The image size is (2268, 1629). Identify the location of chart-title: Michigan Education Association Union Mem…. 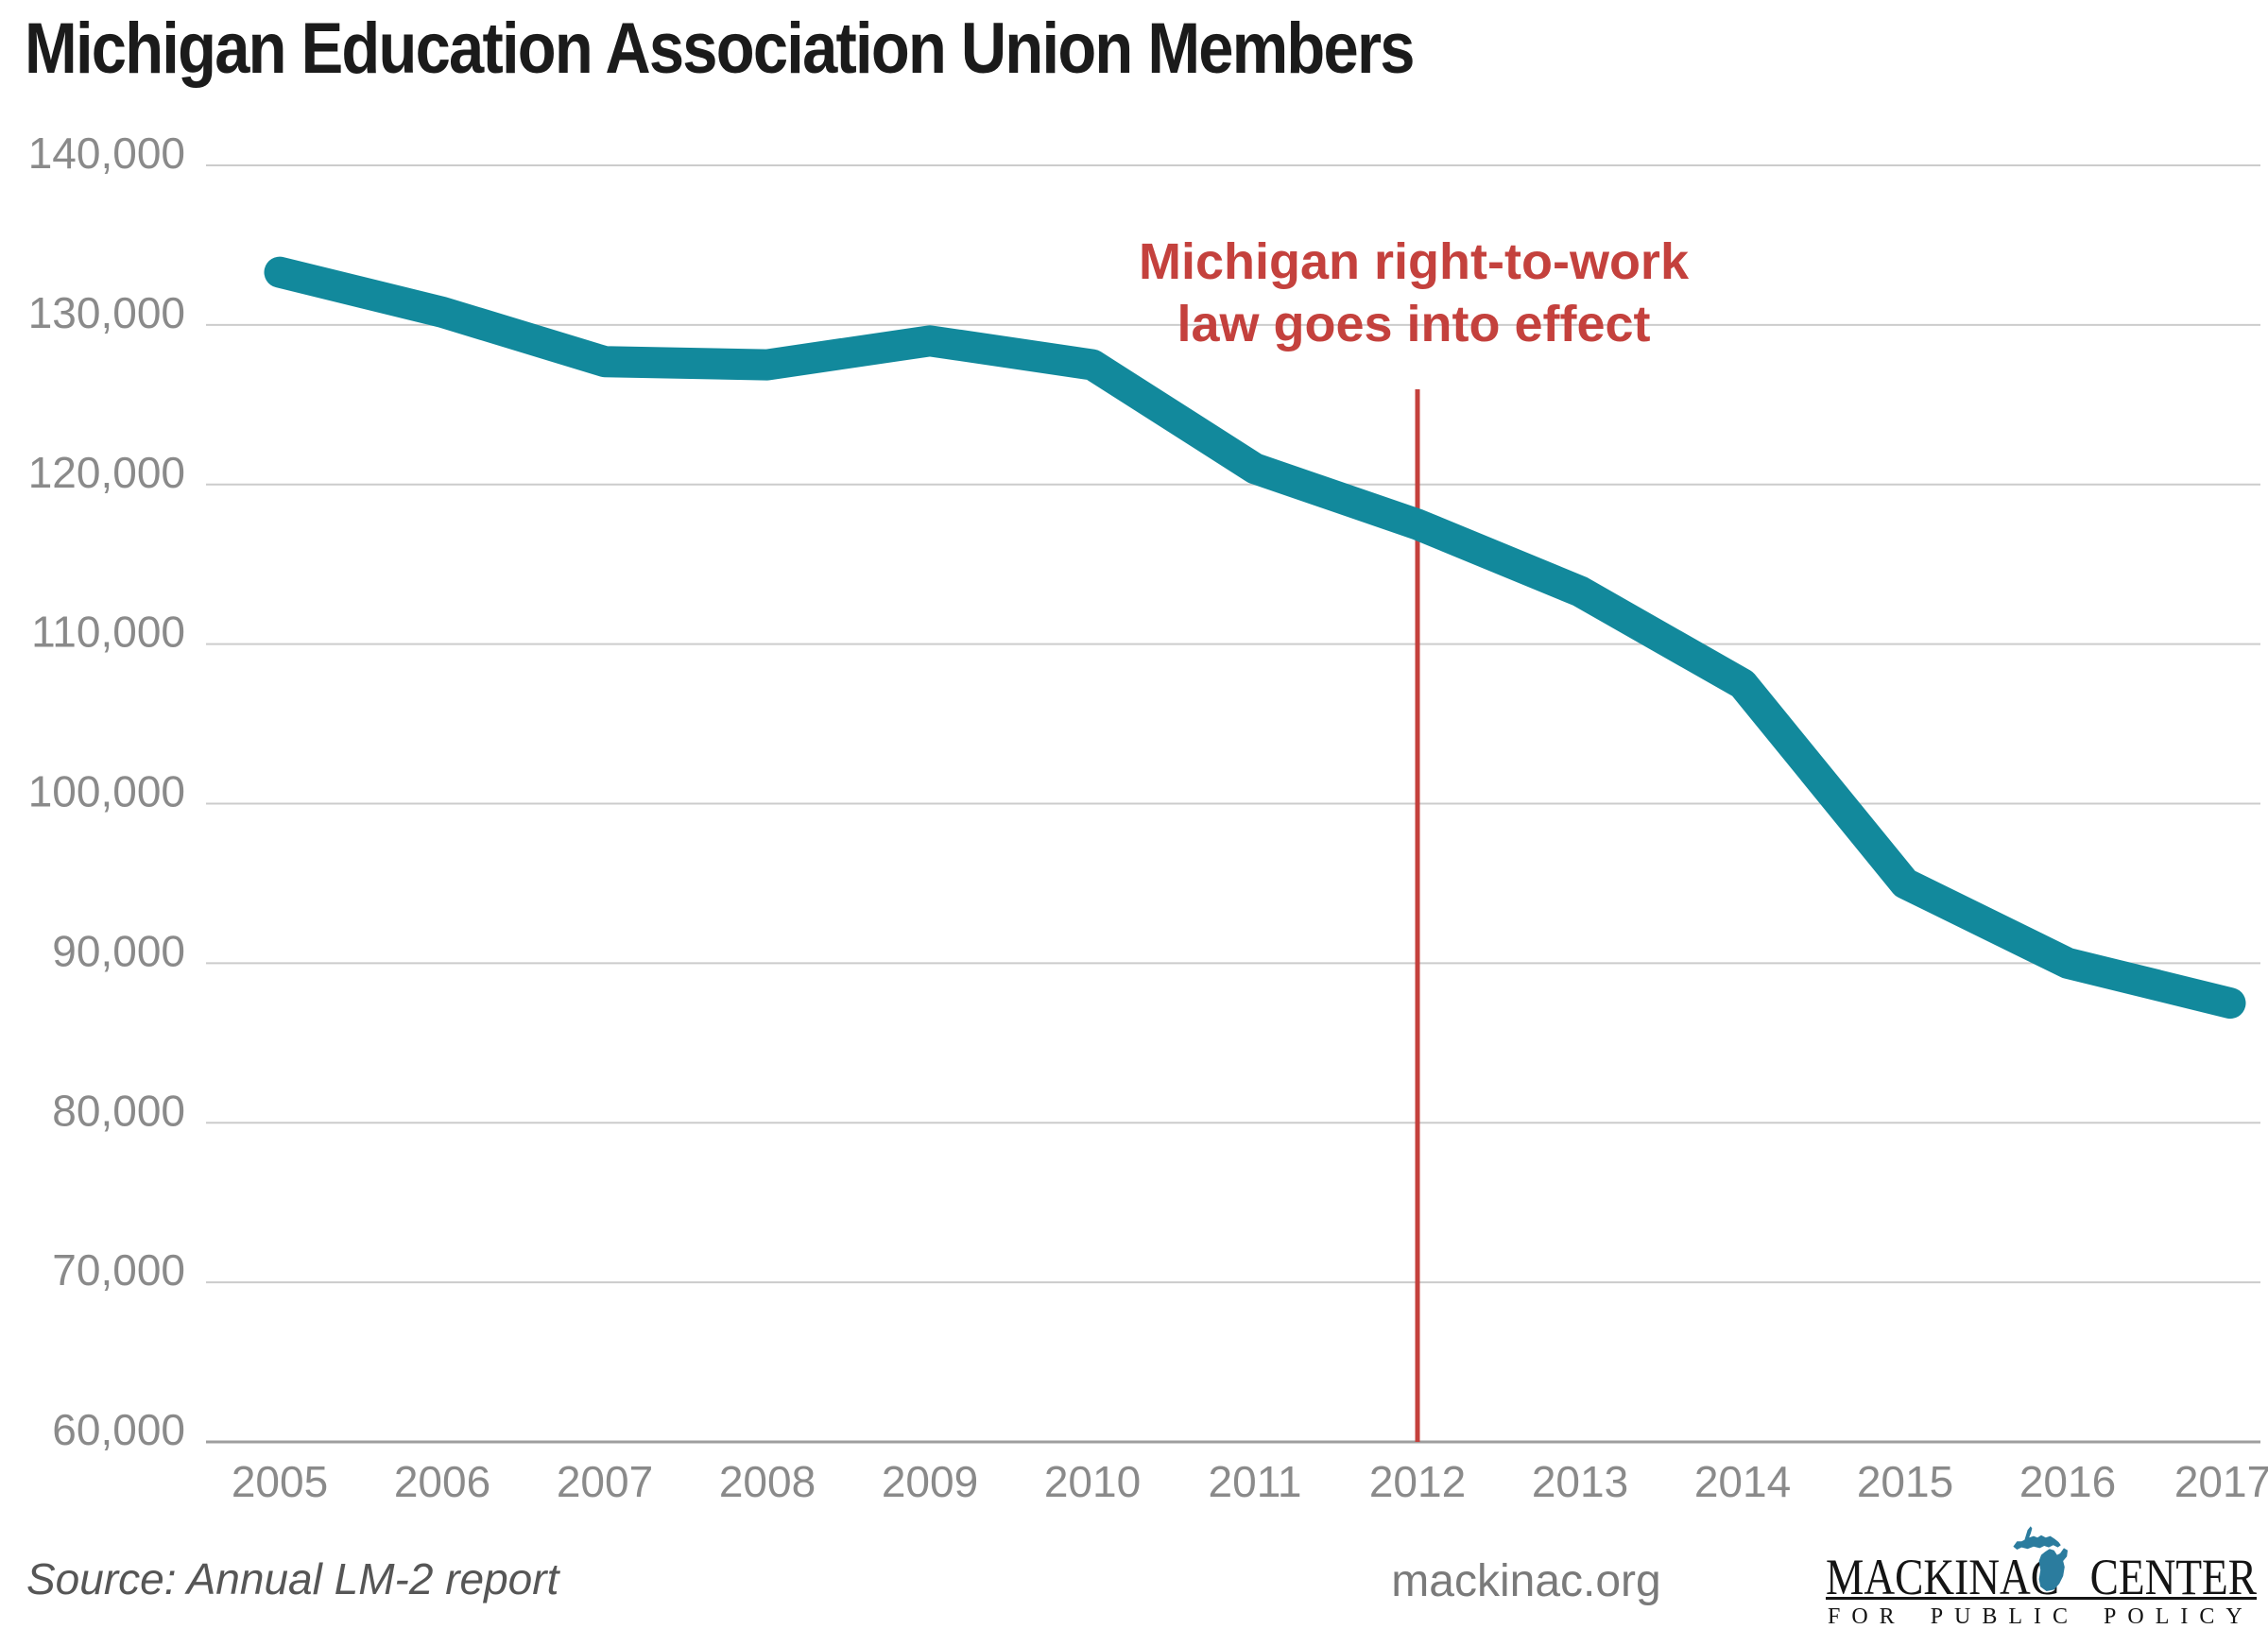
(720, 49).